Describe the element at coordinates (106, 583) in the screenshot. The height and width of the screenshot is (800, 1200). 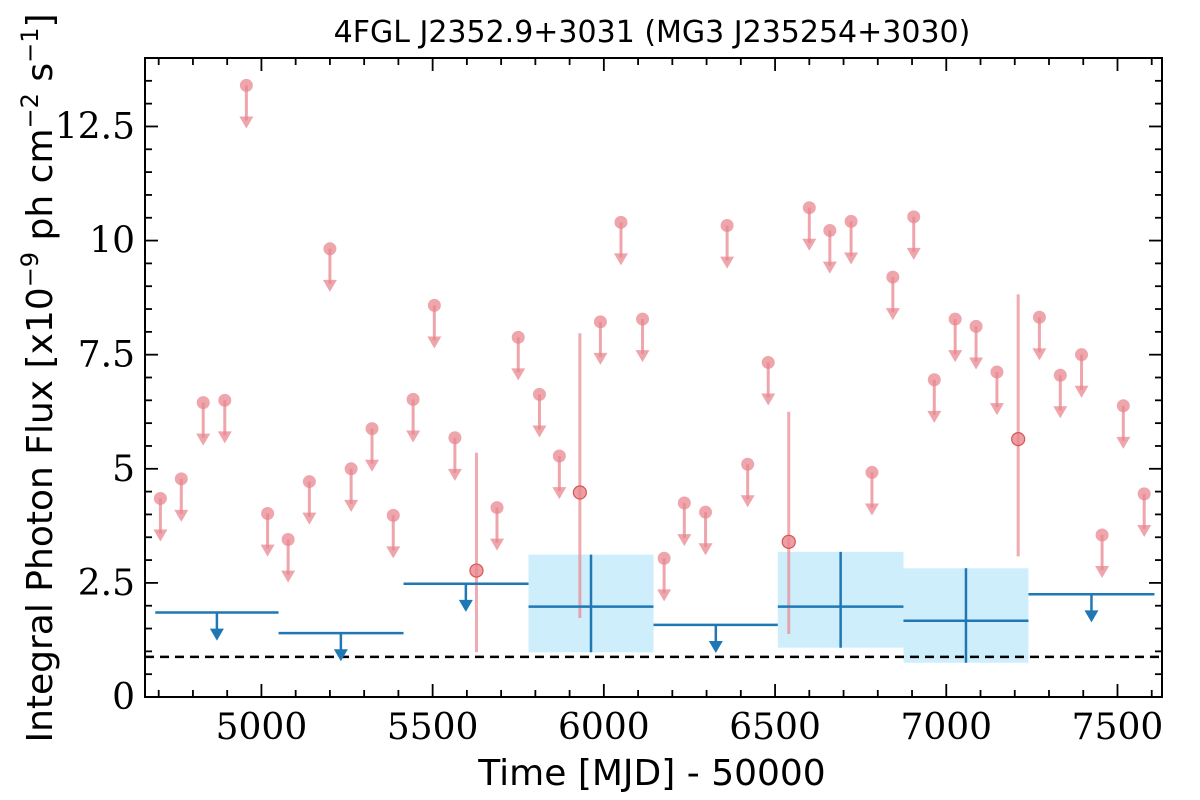
I see `y-tick-label: 2.5` at that location.